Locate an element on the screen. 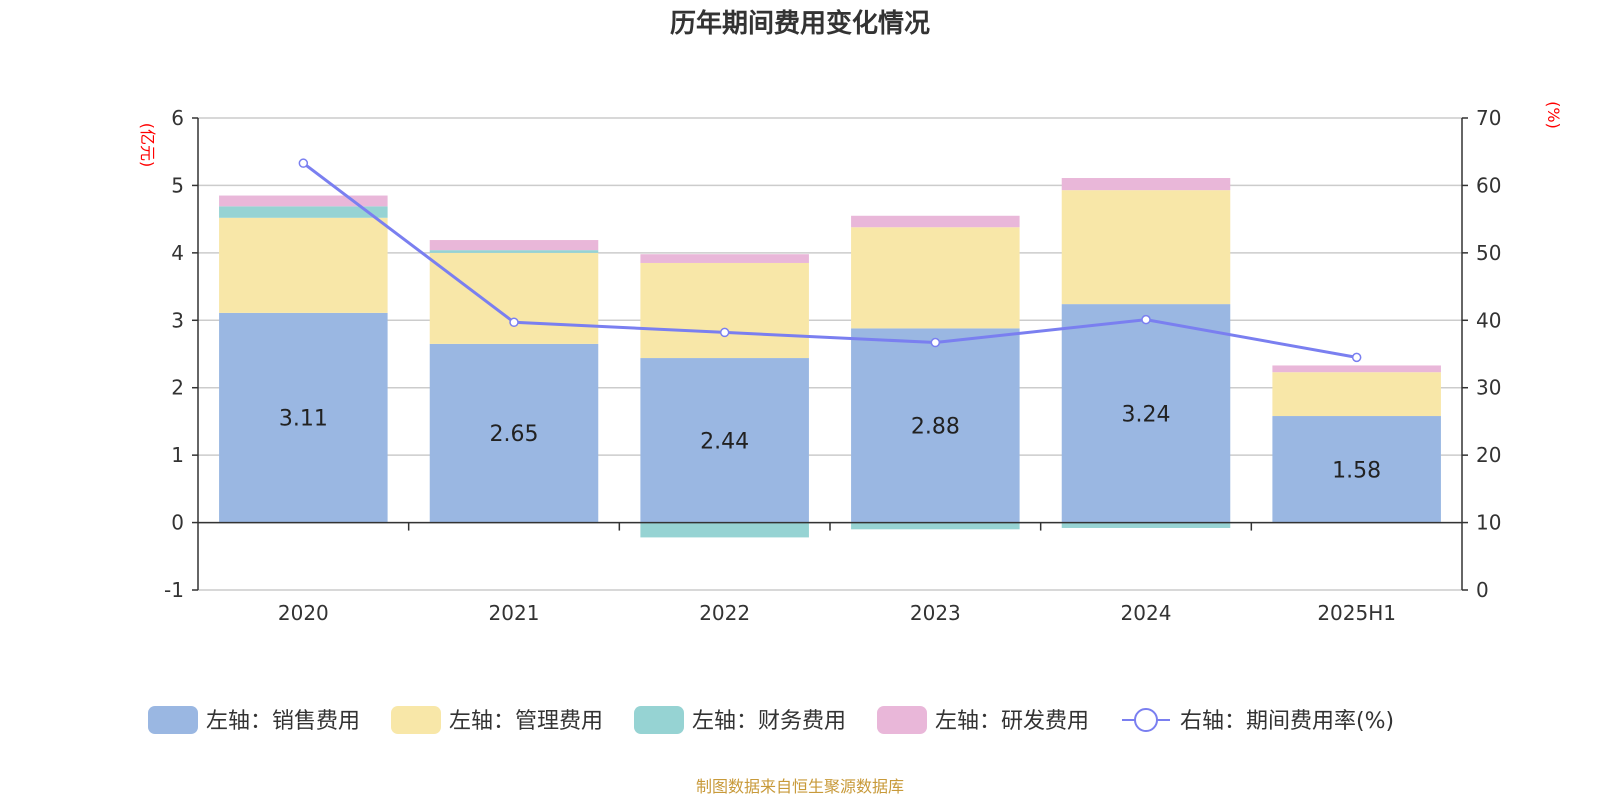 The height and width of the screenshot is (800, 1600). bar-value-label: 2.88 is located at coordinates (935, 426).